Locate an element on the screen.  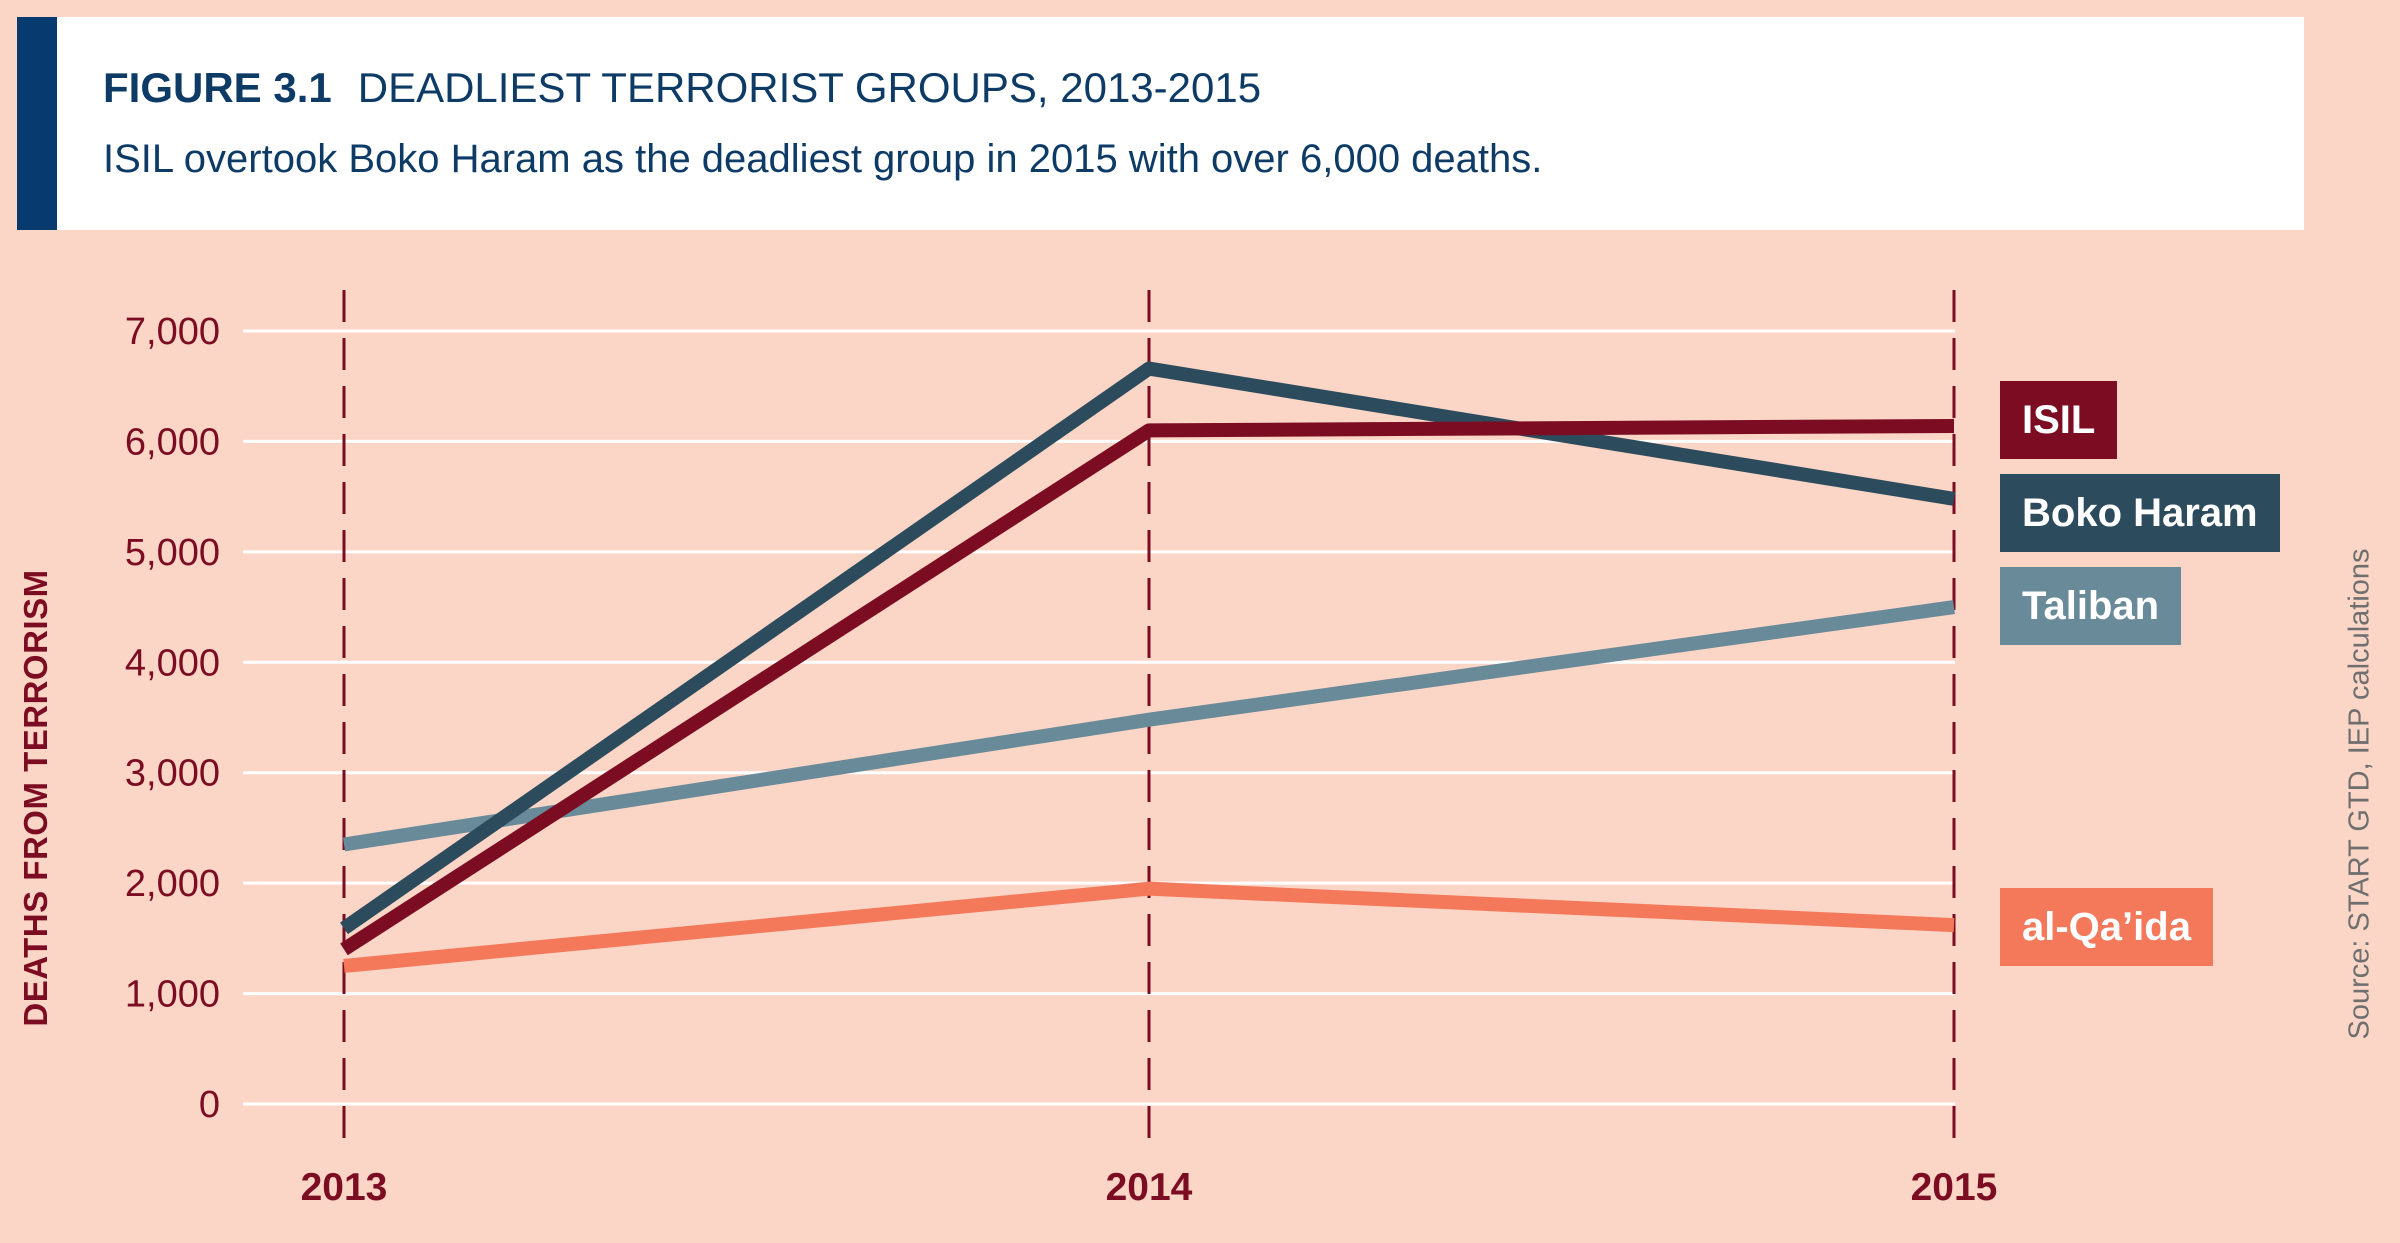
figure-title: DEADLIEST TERRORIST GROUPS, 2013-2015 is located at coordinates (809, 87).